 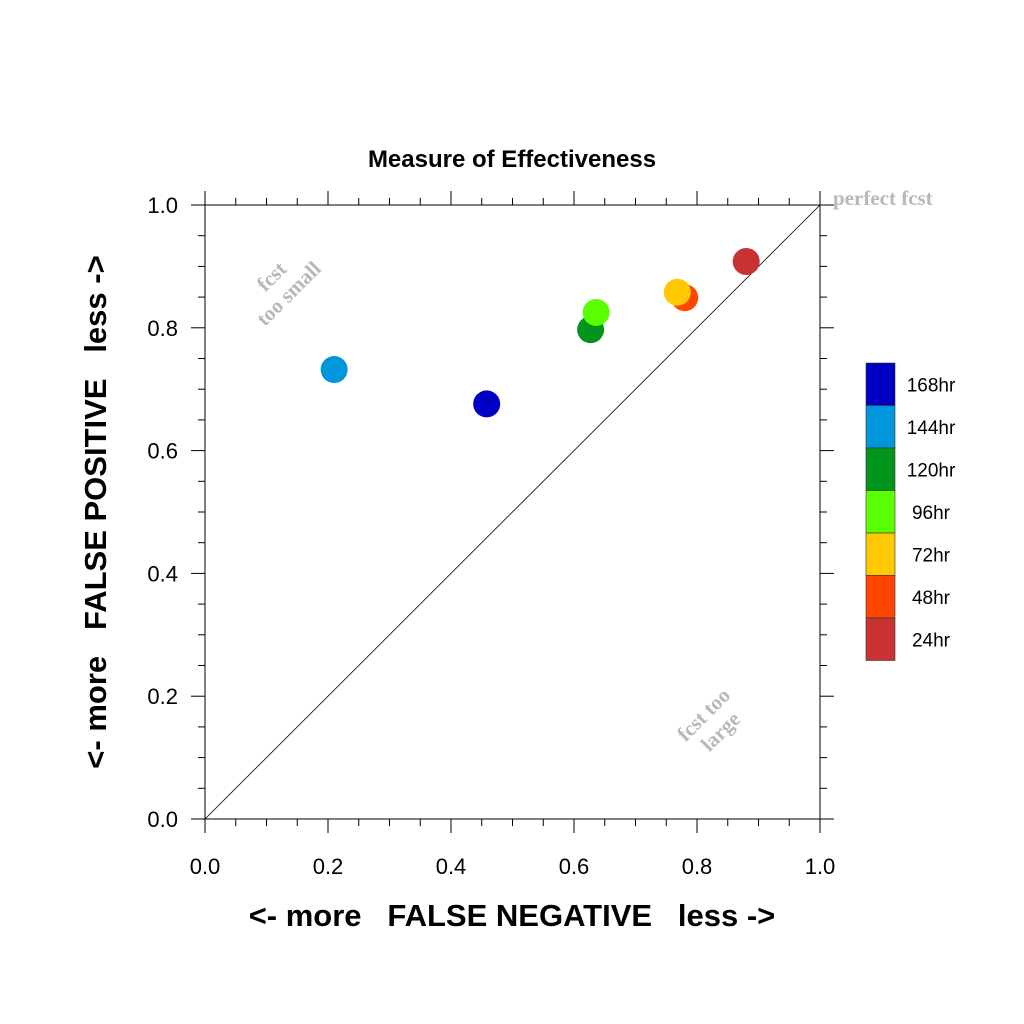 I want to click on y-tick-label: 1.0, so click(x=162, y=205).